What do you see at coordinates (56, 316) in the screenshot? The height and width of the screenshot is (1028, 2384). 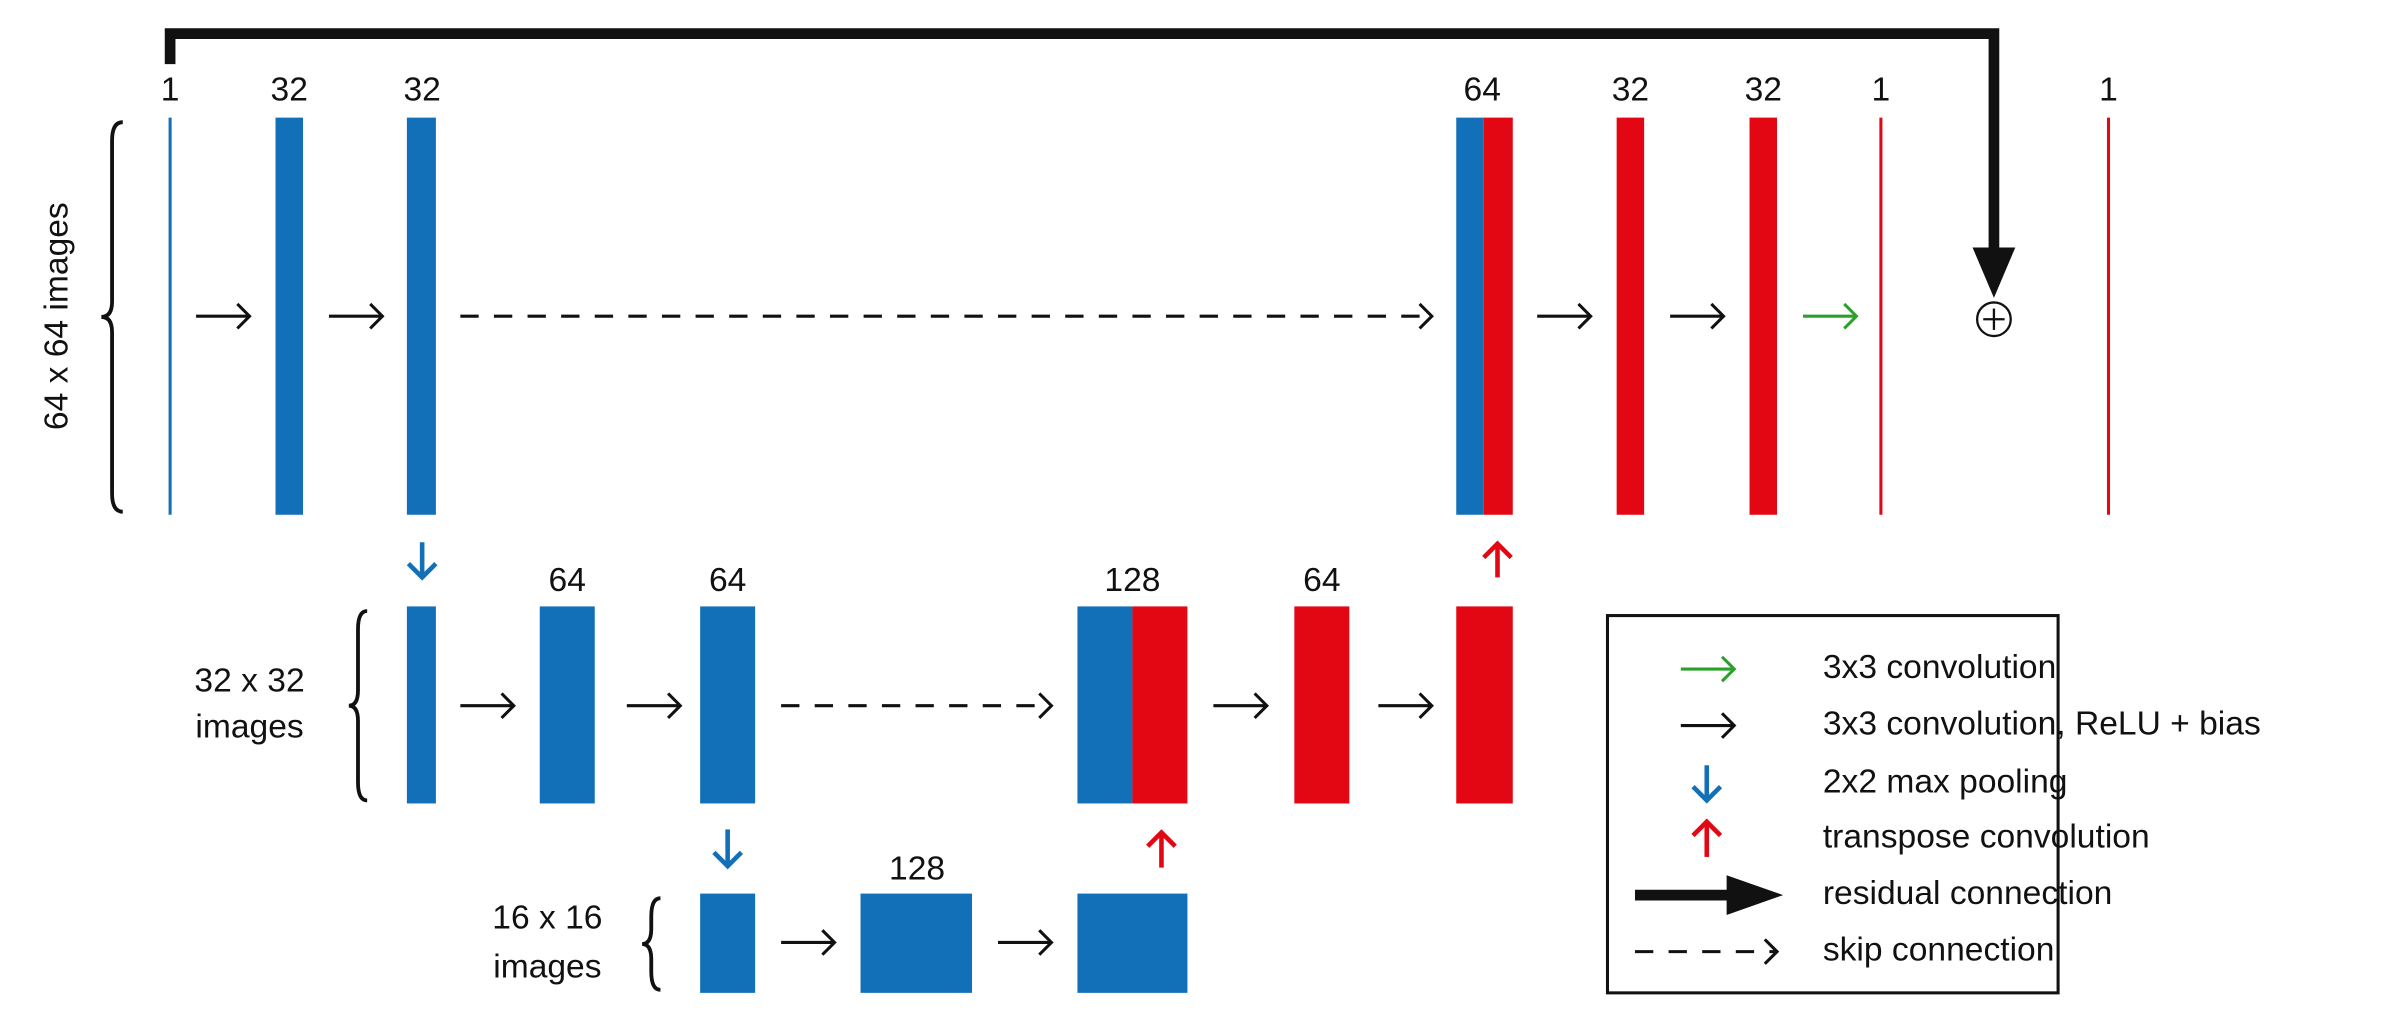 I see `level-label: 64 x 64 images` at bounding box center [56, 316].